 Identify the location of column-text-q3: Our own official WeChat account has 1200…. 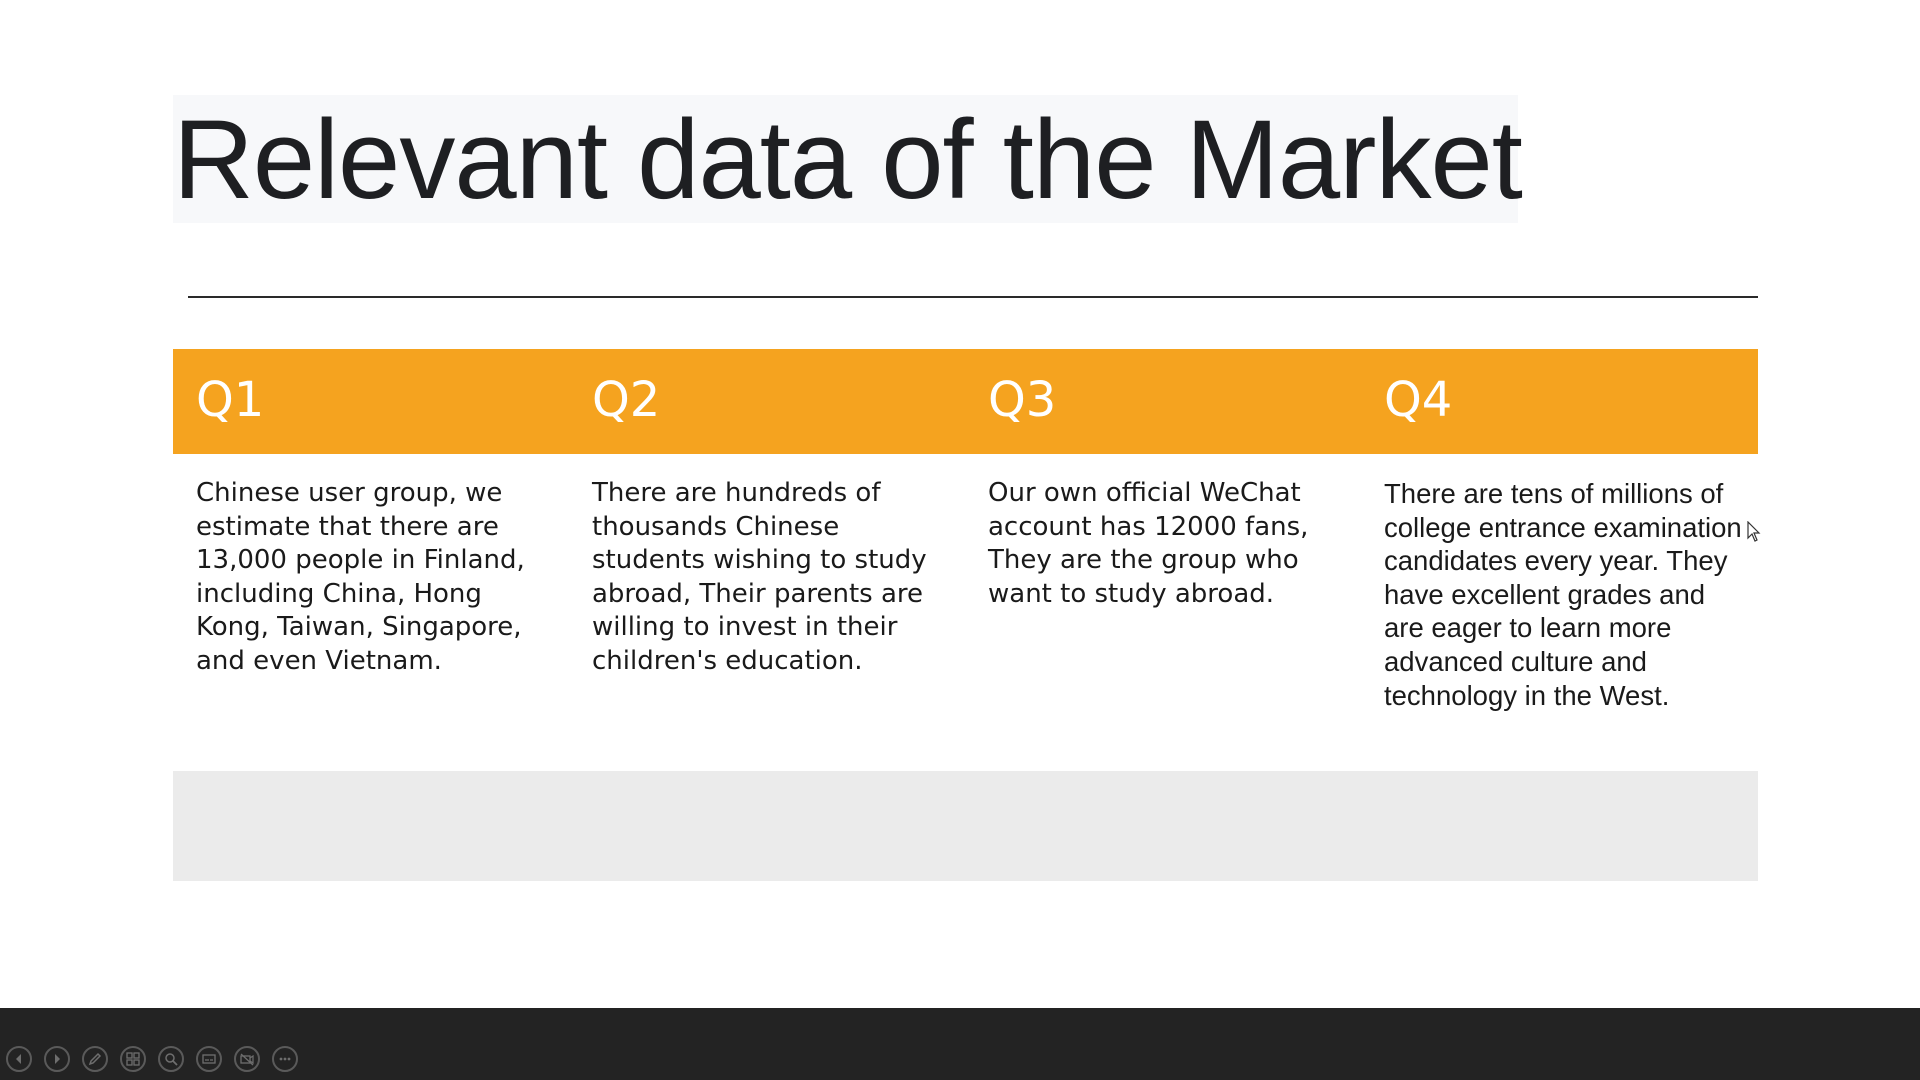
(1148, 543).